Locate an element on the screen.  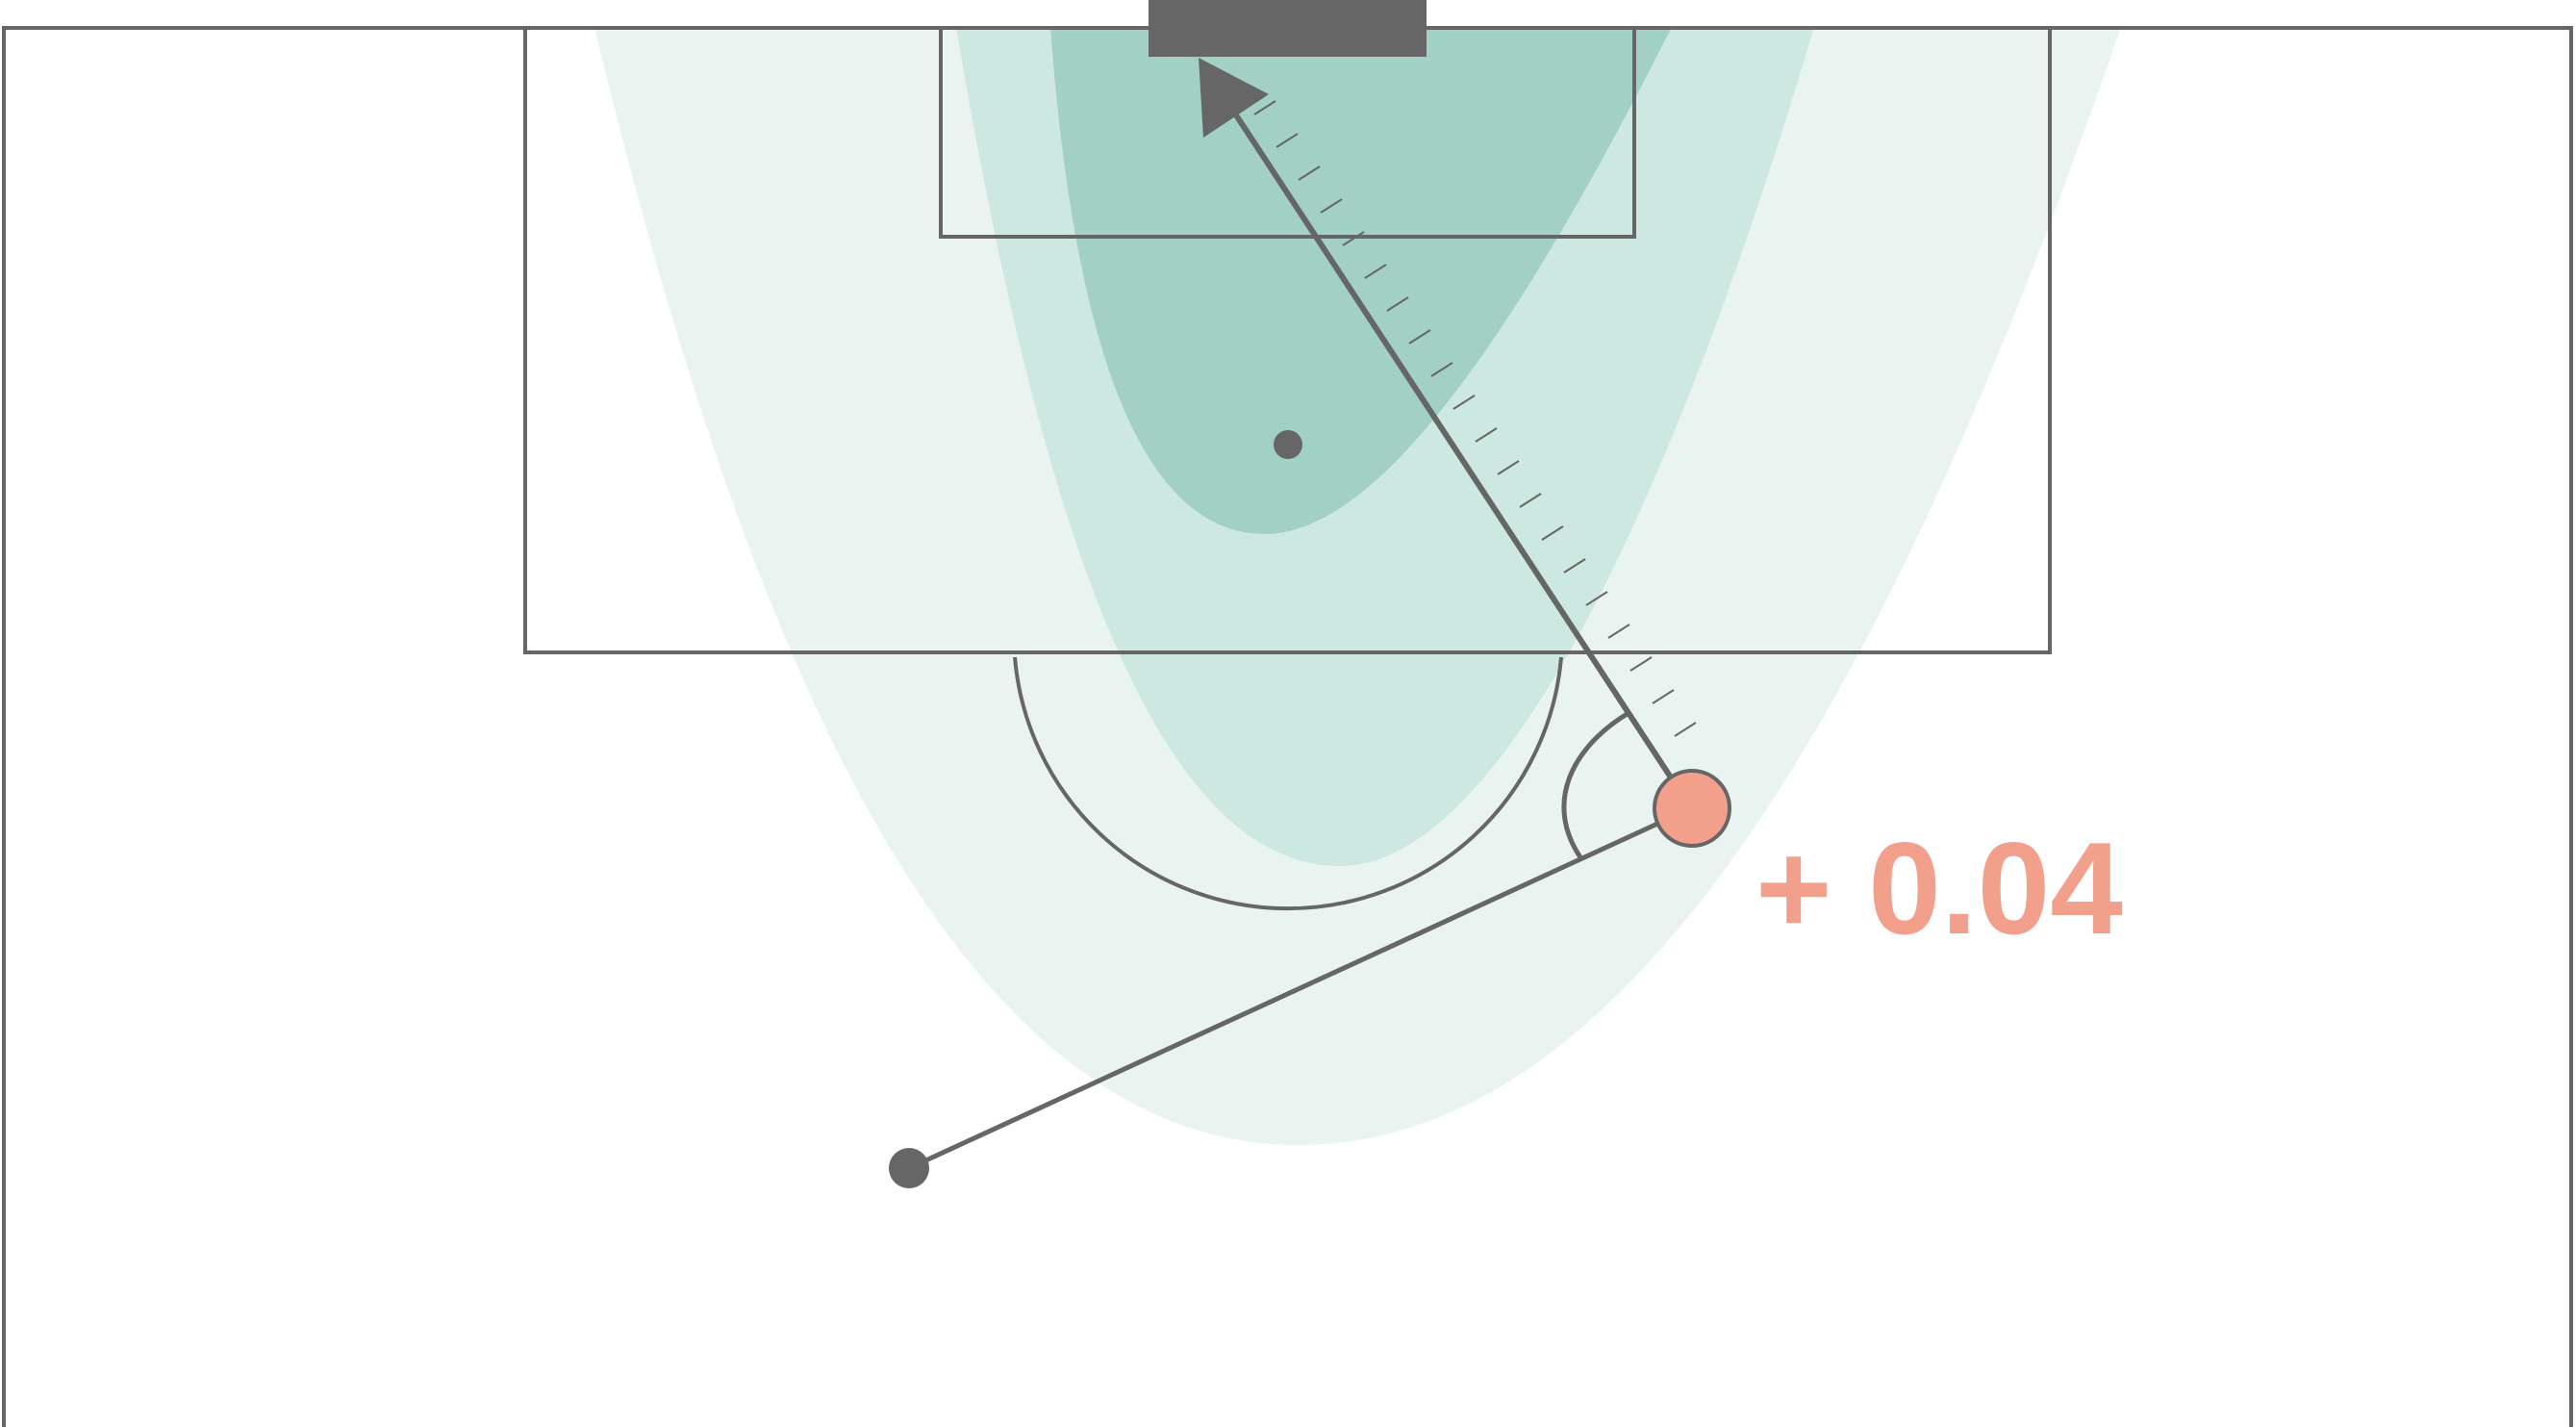
xg-change-label: + 0.04 is located at coordinates (1939, 888).